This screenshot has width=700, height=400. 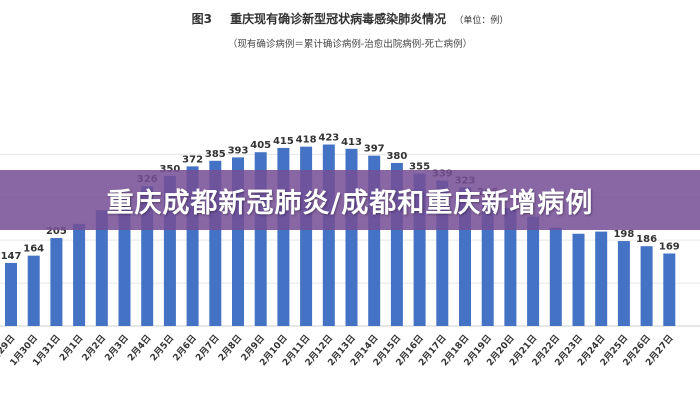 What do you see at coordinates (56, 231) in the screenshot?
I see `value-label: 205` at bounding box center [56, 231].